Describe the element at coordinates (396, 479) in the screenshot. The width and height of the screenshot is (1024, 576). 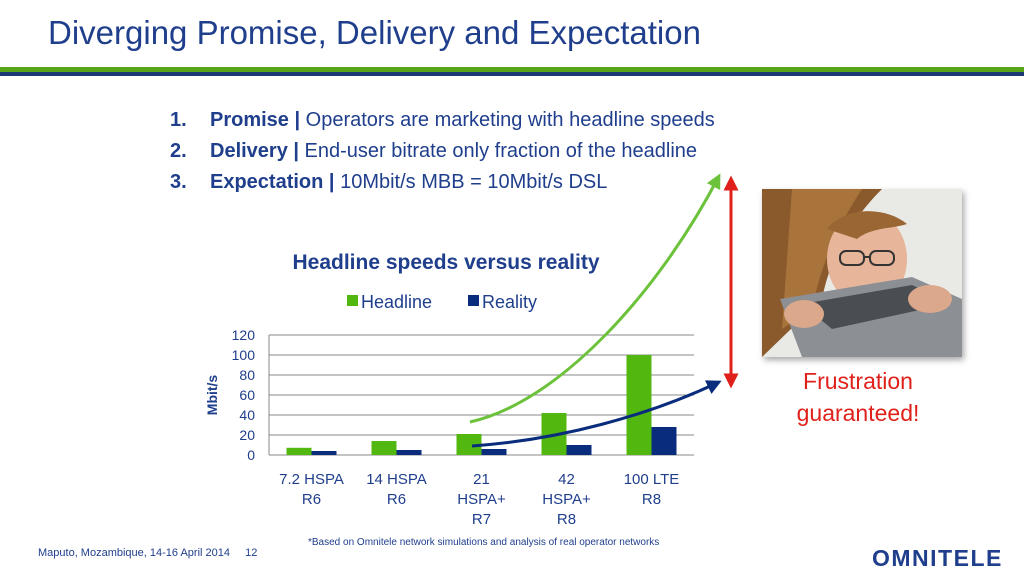
I see `x-tick-label: 14 HSPA` at that location.